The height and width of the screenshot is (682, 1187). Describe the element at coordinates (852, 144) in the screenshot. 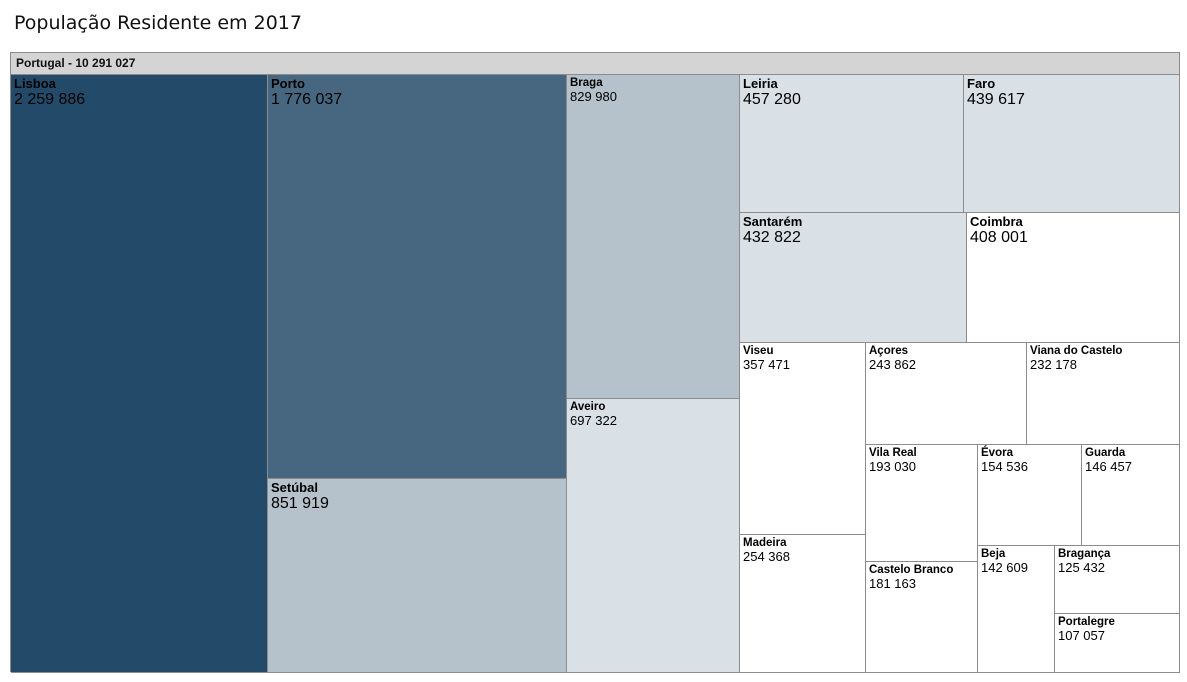

I see `treemap-tile: Leiria 457 280` at that location.